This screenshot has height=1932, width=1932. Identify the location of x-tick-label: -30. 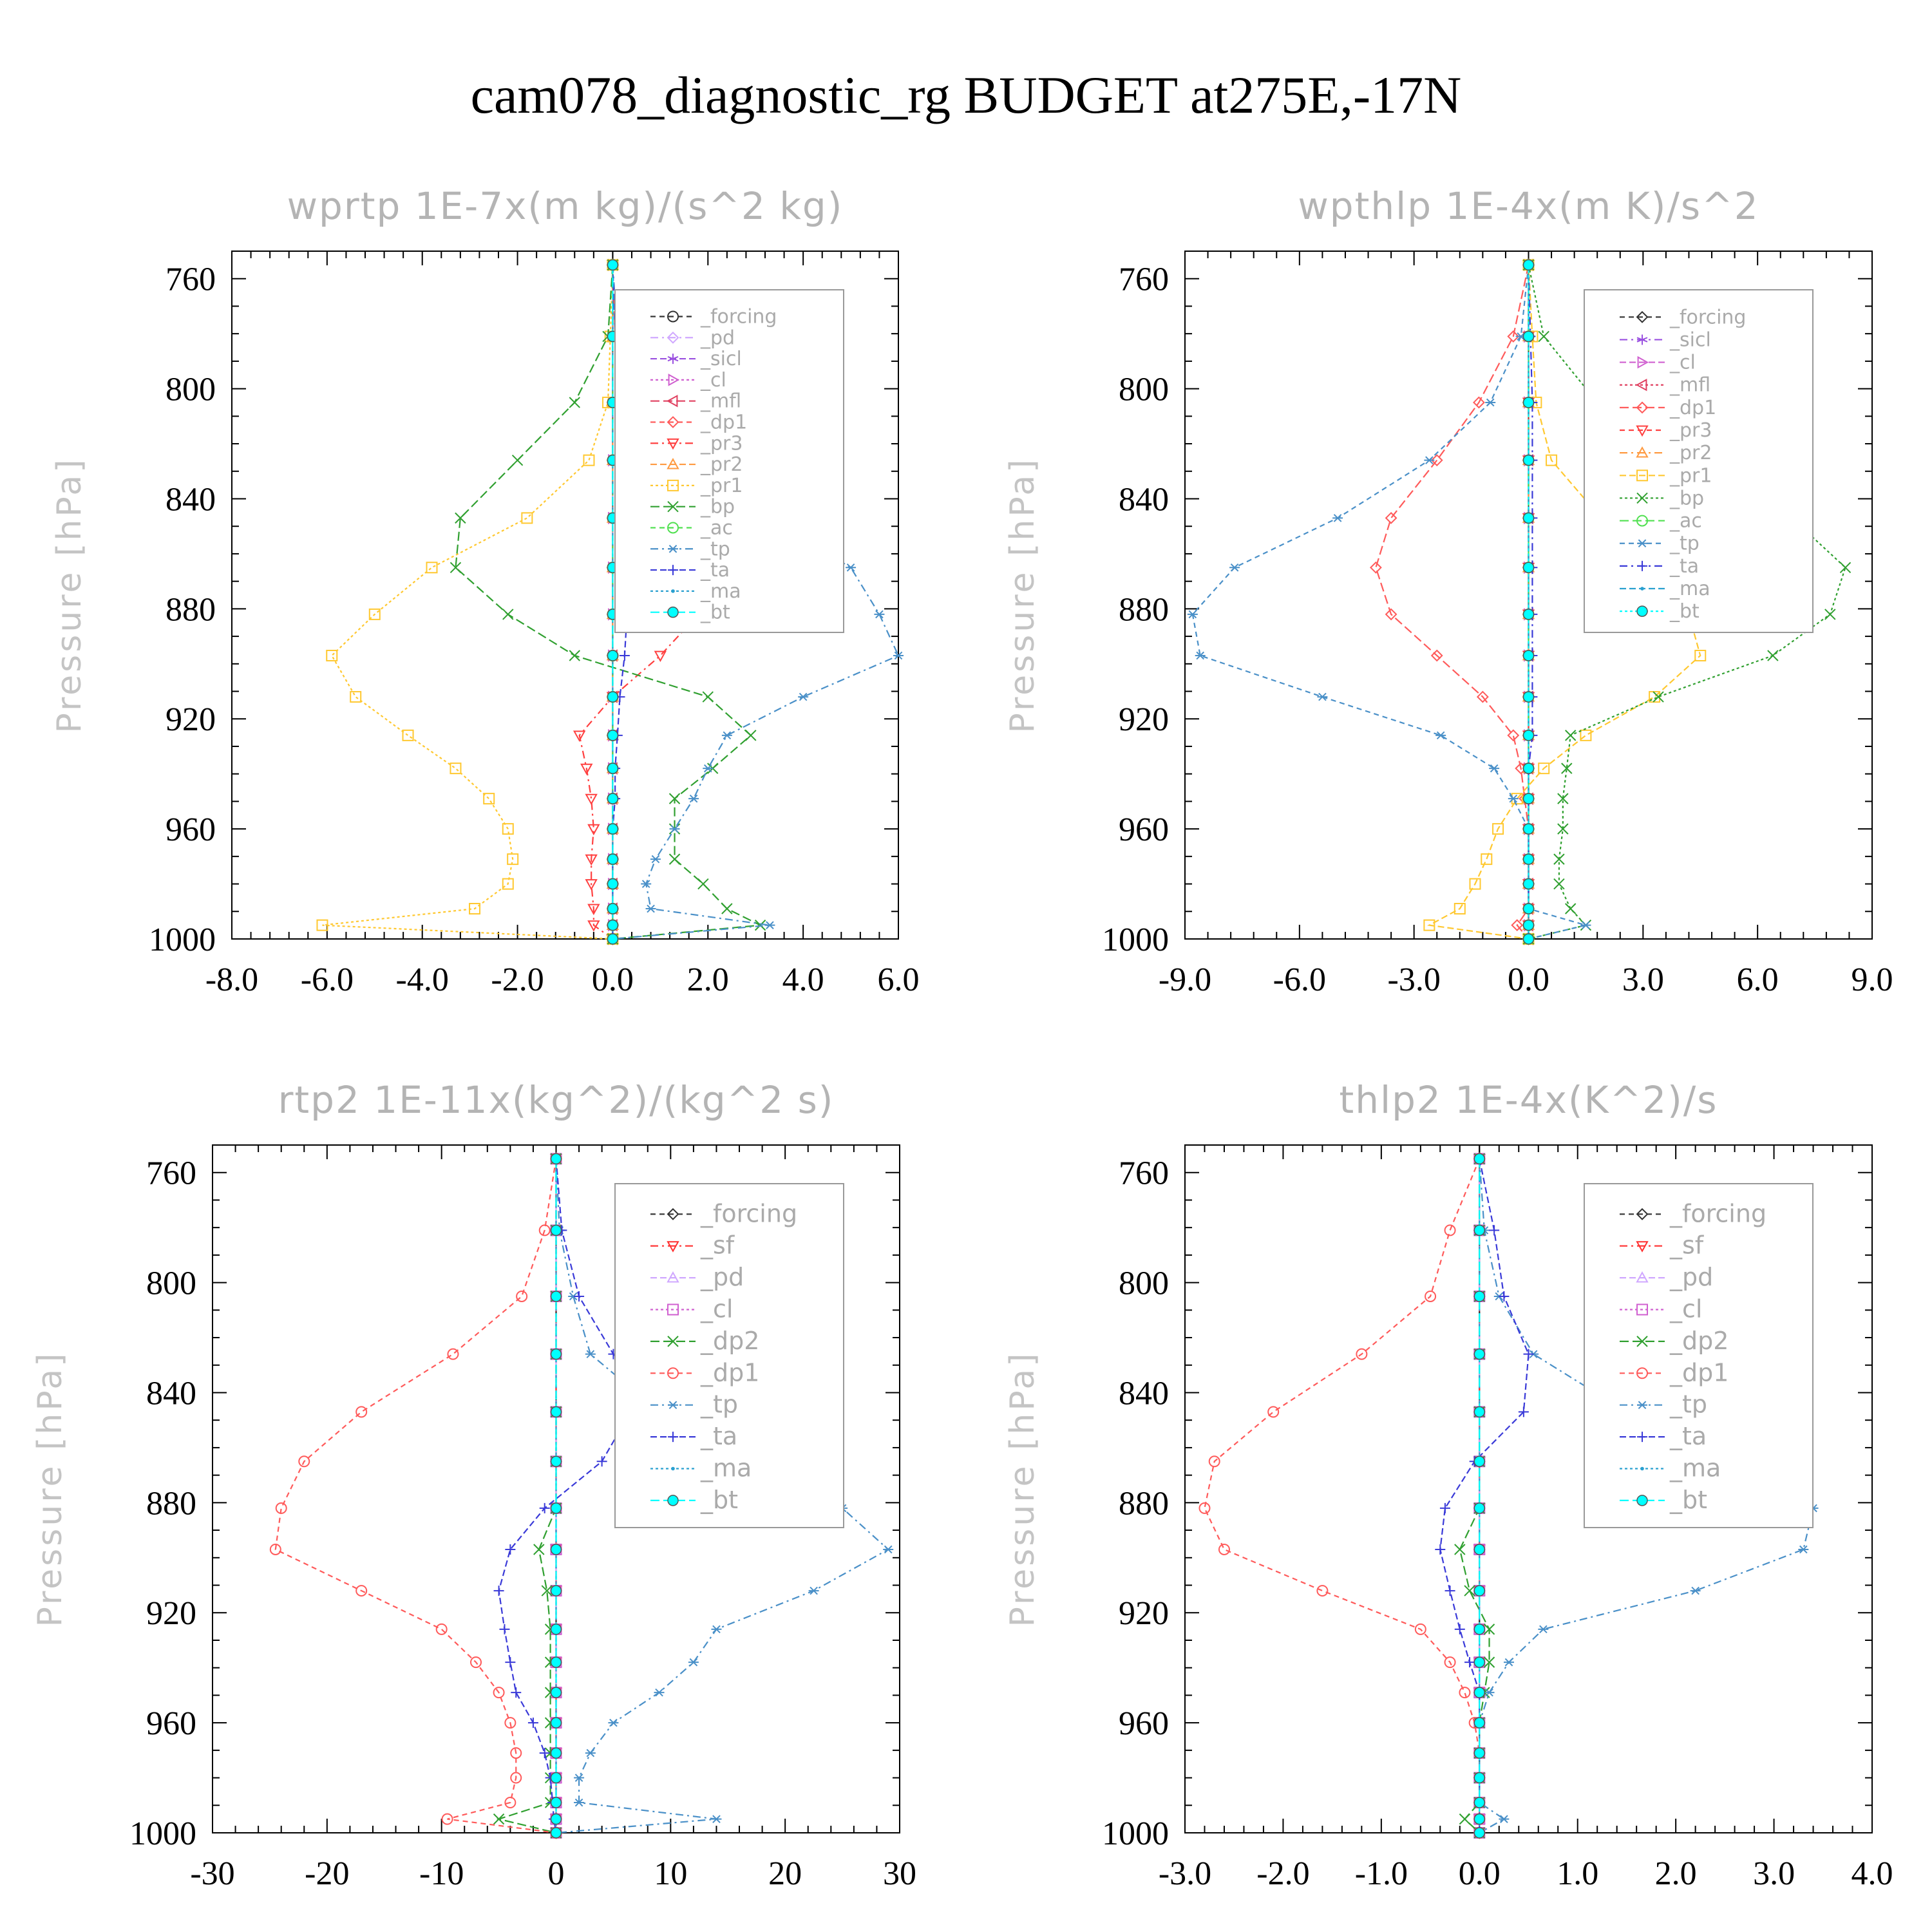
(212, 1874).